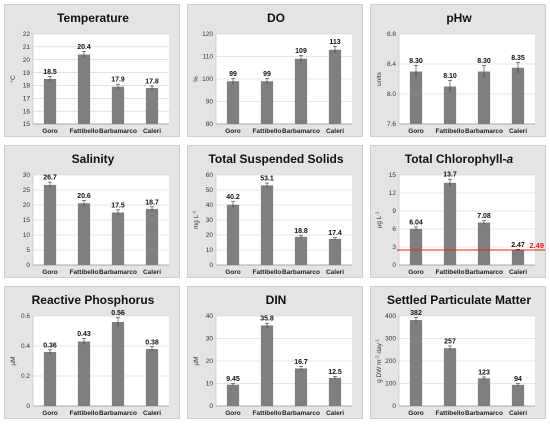 The height and width of the screenshot is (424, 550). What do you see at coordinates (196, 79) in the screenshot?
I see `y-axis-label: %` at bounding box center [196, 79].